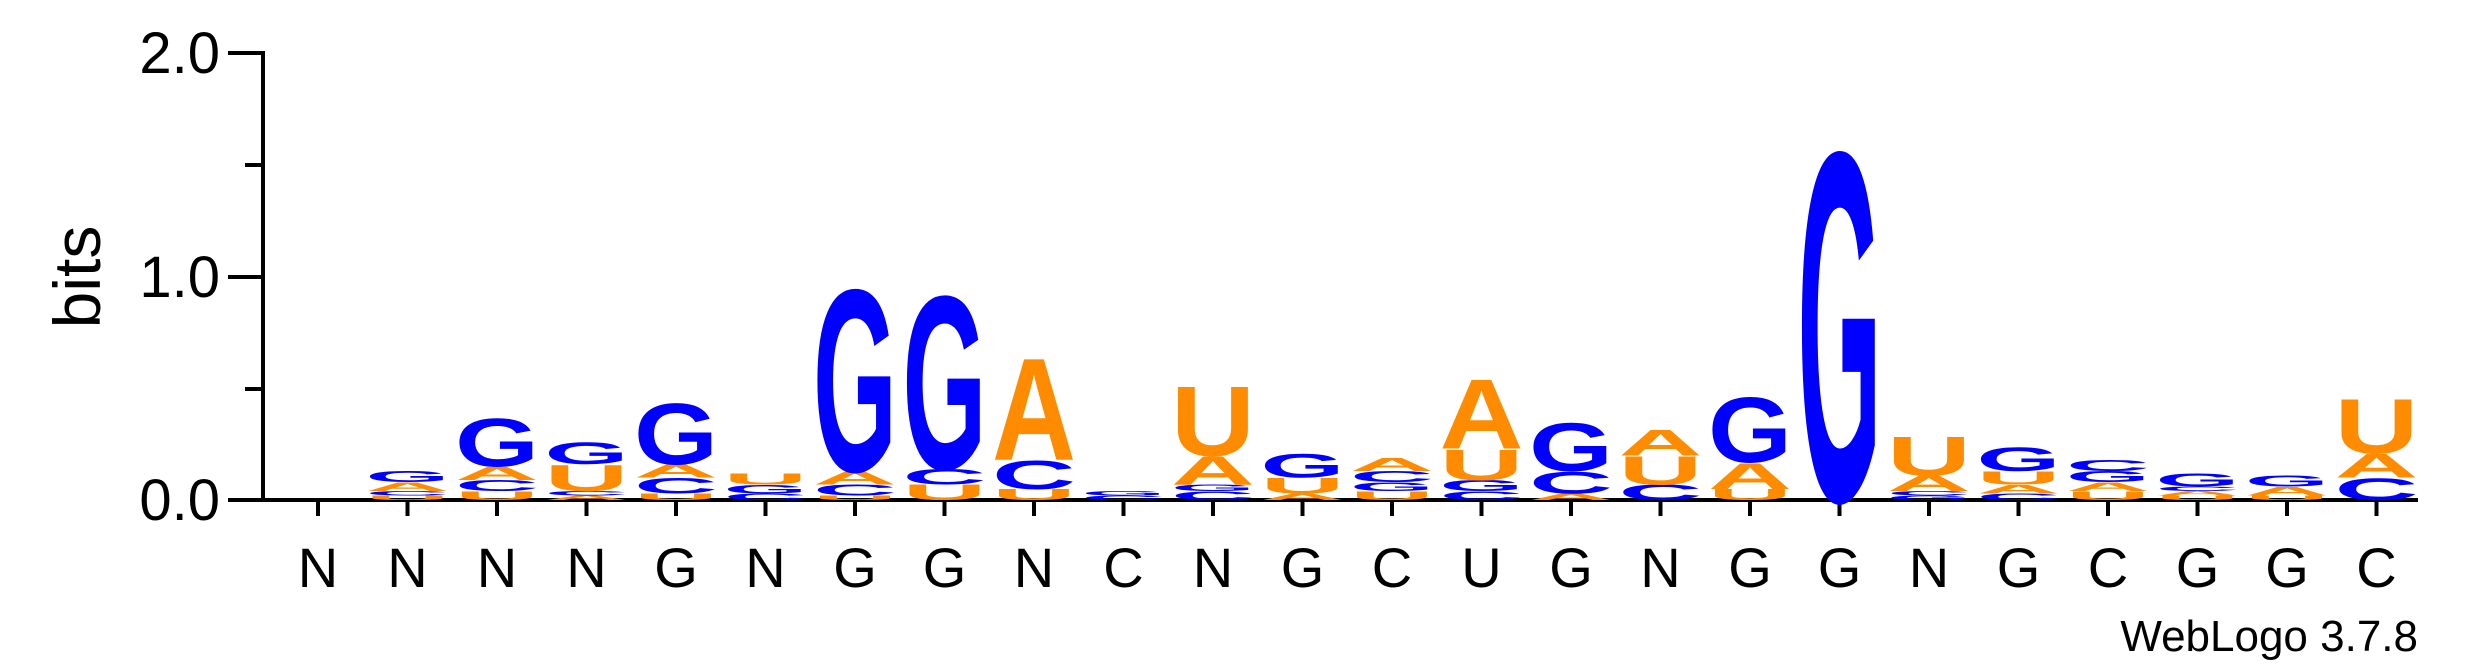 This screenshot has width=2475, height=667. What do you see at coordinates (77, 277) in the screenshot?
I see `y-axis-label: bits` at bounding box center [77, 277].